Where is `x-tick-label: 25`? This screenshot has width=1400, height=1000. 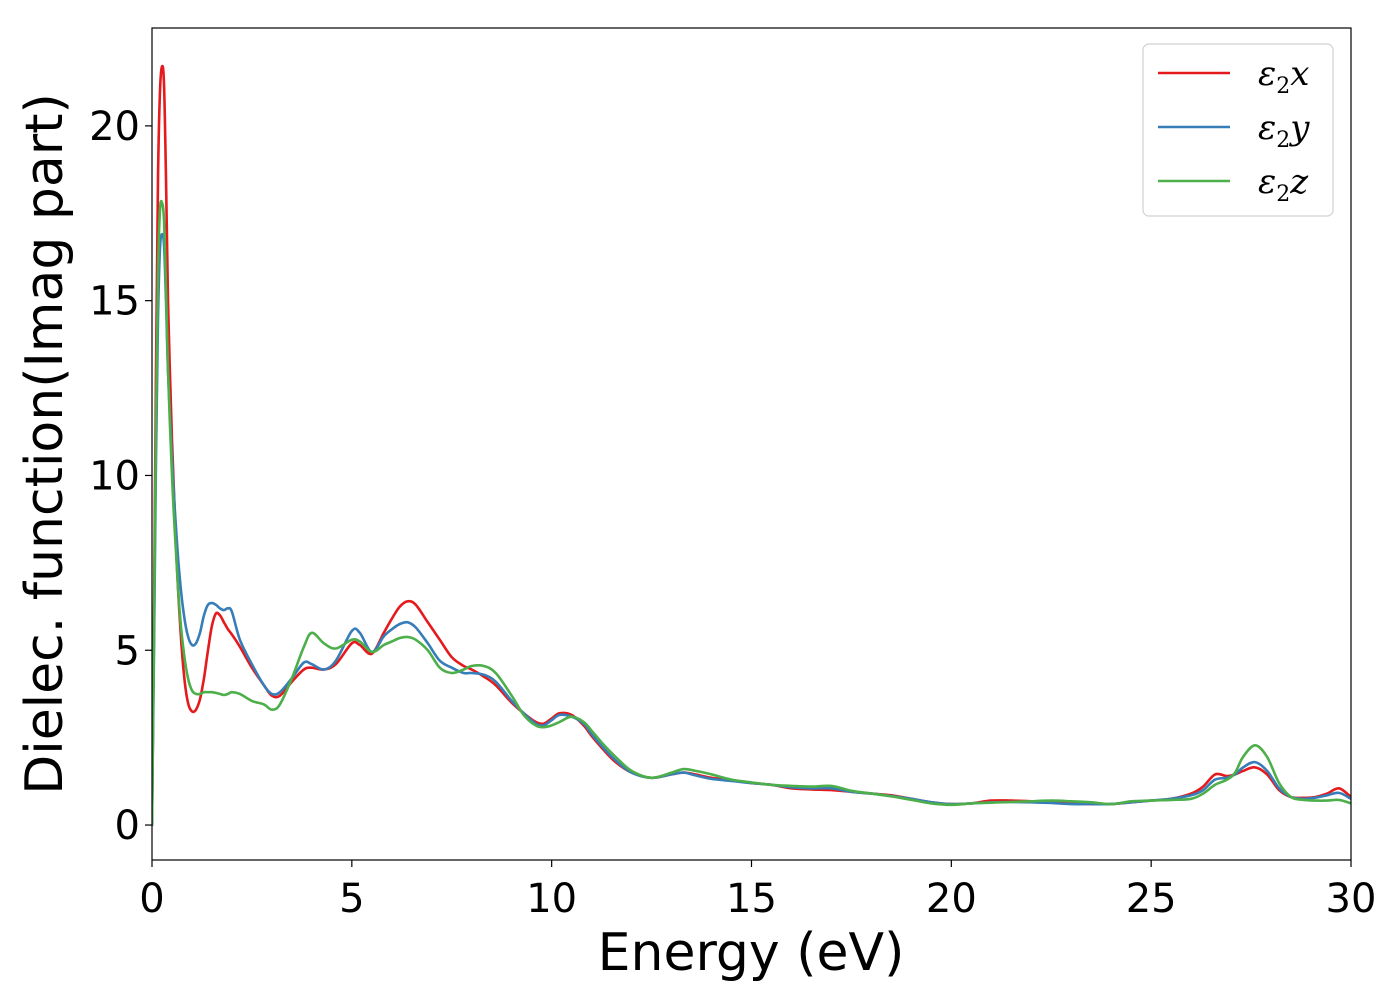
x-tick-label: 25 is located at coordinates (1151, 899).